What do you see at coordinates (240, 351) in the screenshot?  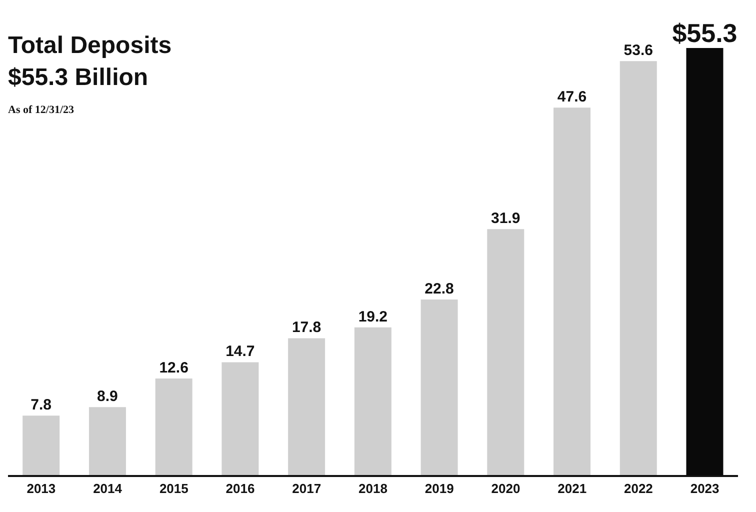 I see `data-label: 14.7` at bounding box center [240, 351].